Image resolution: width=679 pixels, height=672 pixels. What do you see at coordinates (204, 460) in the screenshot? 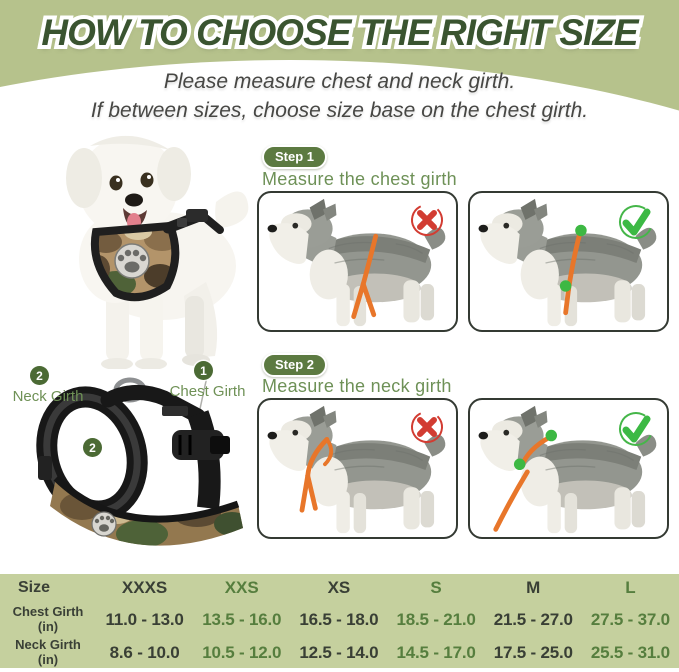
I see `chest-strap` at bounding box center [204, 460].